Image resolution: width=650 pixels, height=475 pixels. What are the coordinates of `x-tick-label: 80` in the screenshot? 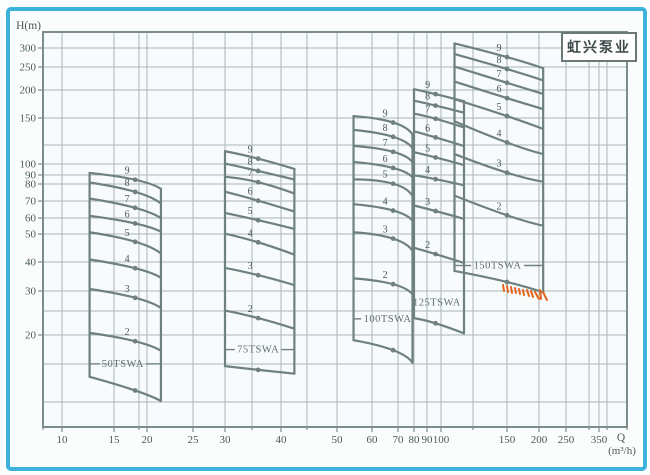 It's located at (415, 440).